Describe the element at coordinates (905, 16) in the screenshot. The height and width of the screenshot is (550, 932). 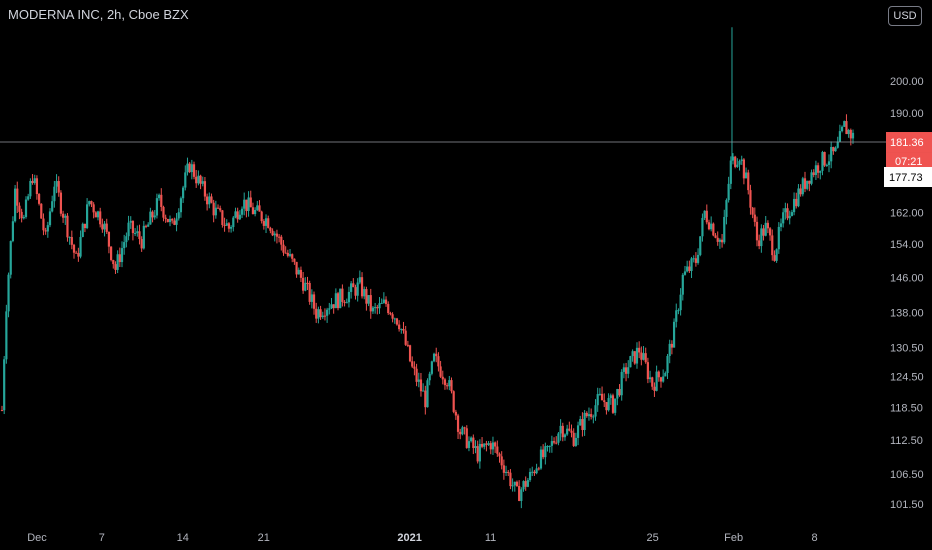
I see `currency-button: USD` at that location.